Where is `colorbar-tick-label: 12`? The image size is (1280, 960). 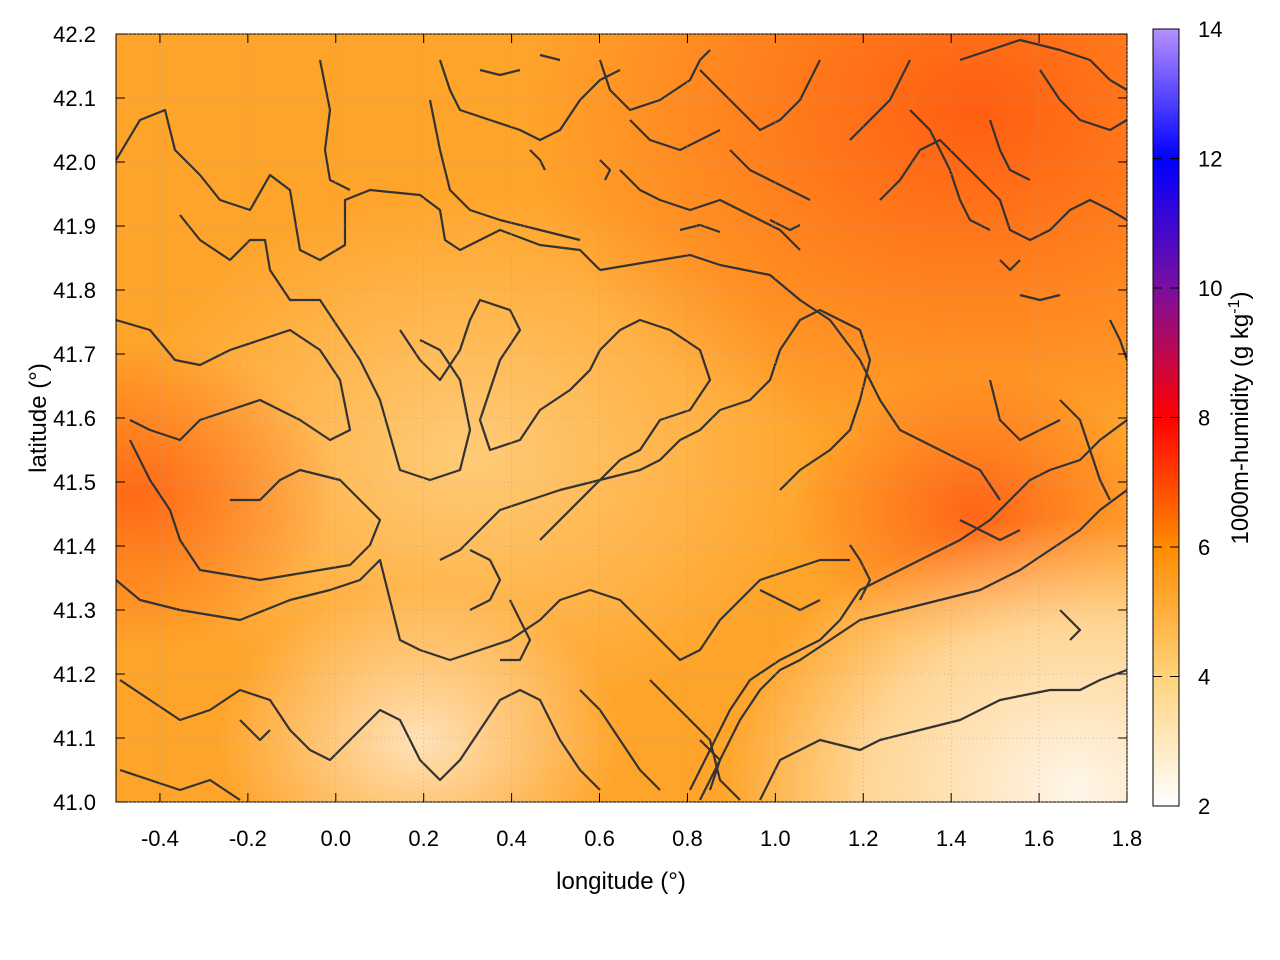 colorbar-tick-label: 12 is located at coordinates (1210, 159).